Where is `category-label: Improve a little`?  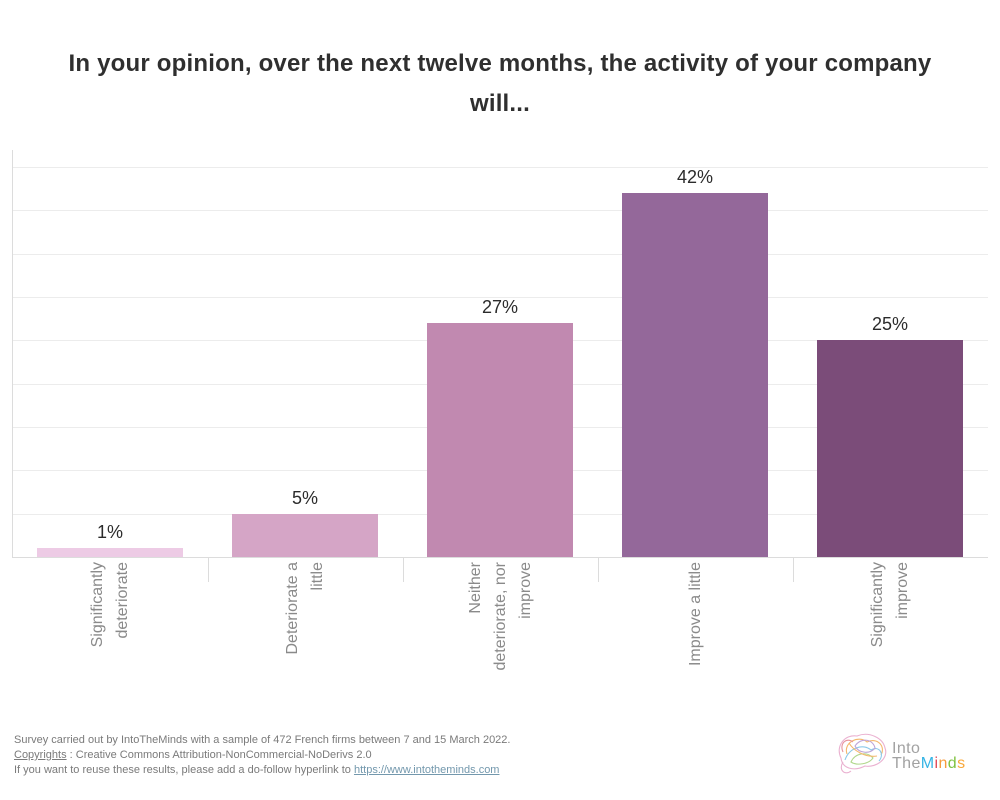
category-label: Improve a little is located at coordinates (695, 637).